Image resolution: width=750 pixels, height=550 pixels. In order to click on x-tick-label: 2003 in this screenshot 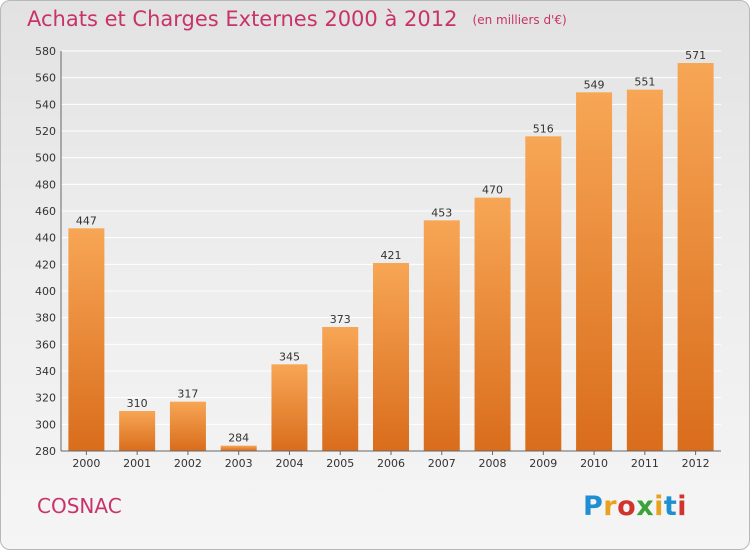, I will do `click(239, 463)`.